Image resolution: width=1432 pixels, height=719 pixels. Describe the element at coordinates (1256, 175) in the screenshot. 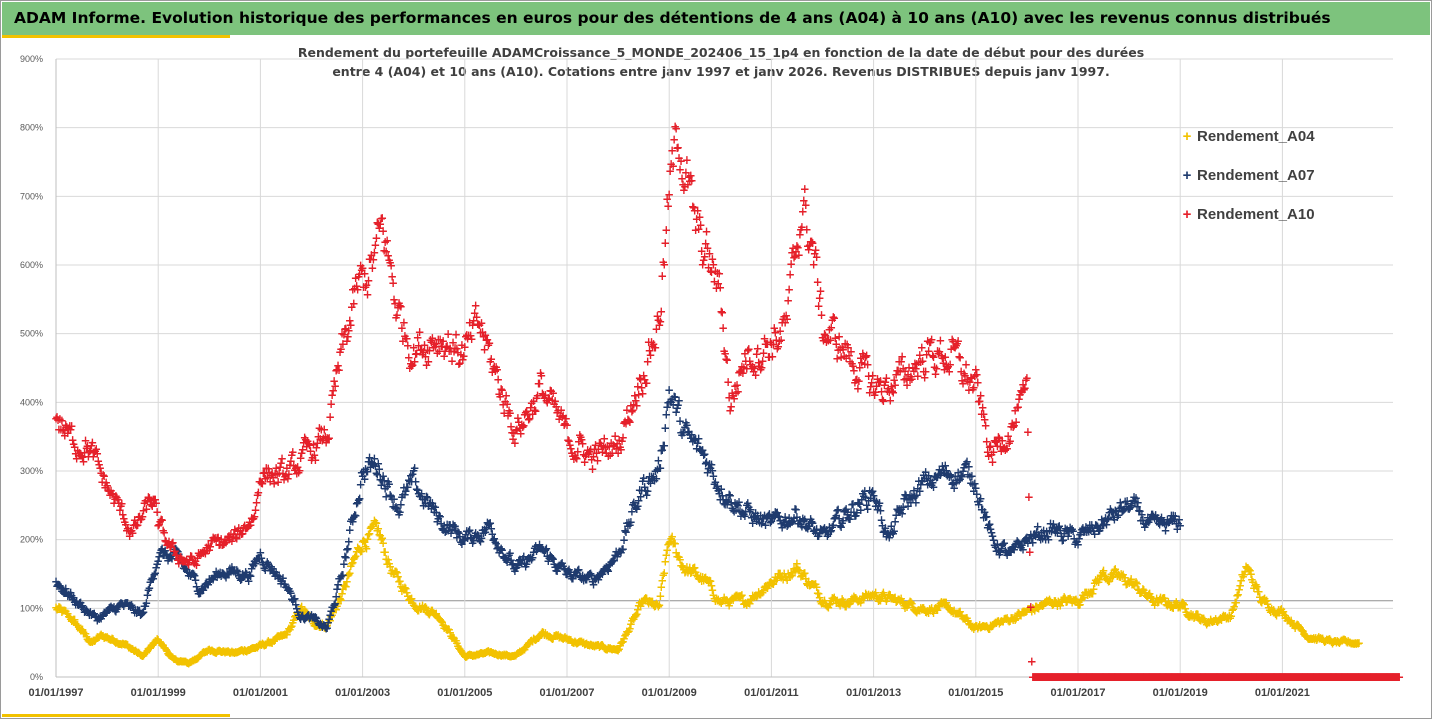

I see `legend-label-a07: Rendement_A07` at that location.